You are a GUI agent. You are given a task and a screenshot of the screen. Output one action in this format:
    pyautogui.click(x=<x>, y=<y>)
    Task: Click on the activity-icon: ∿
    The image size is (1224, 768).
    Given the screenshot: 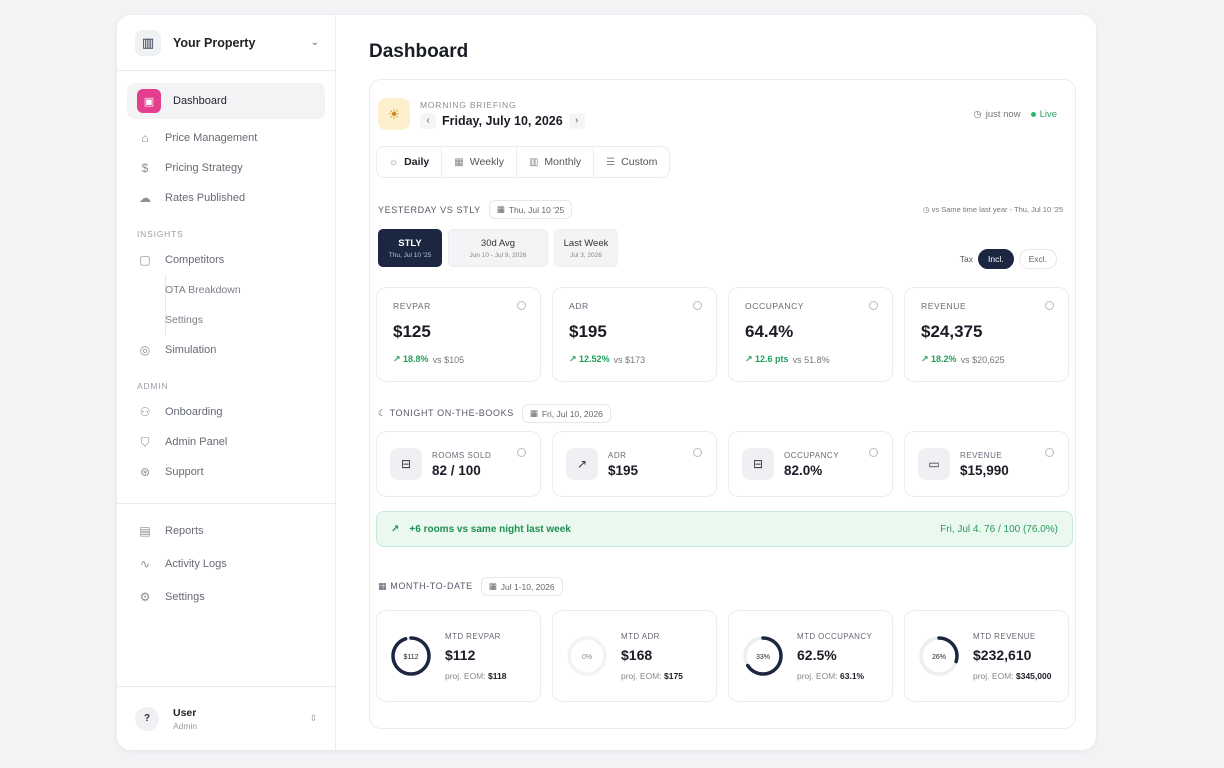 What is the action you would take?
    pyautogui.click(x=145, y=564)
    